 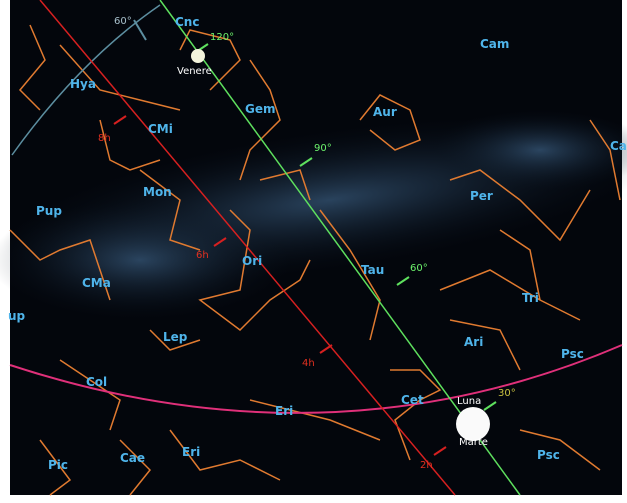 What do you see at coordinates (83, 84) in the screenshot?
I see `label: Hya` at bounding box center [83, 84].